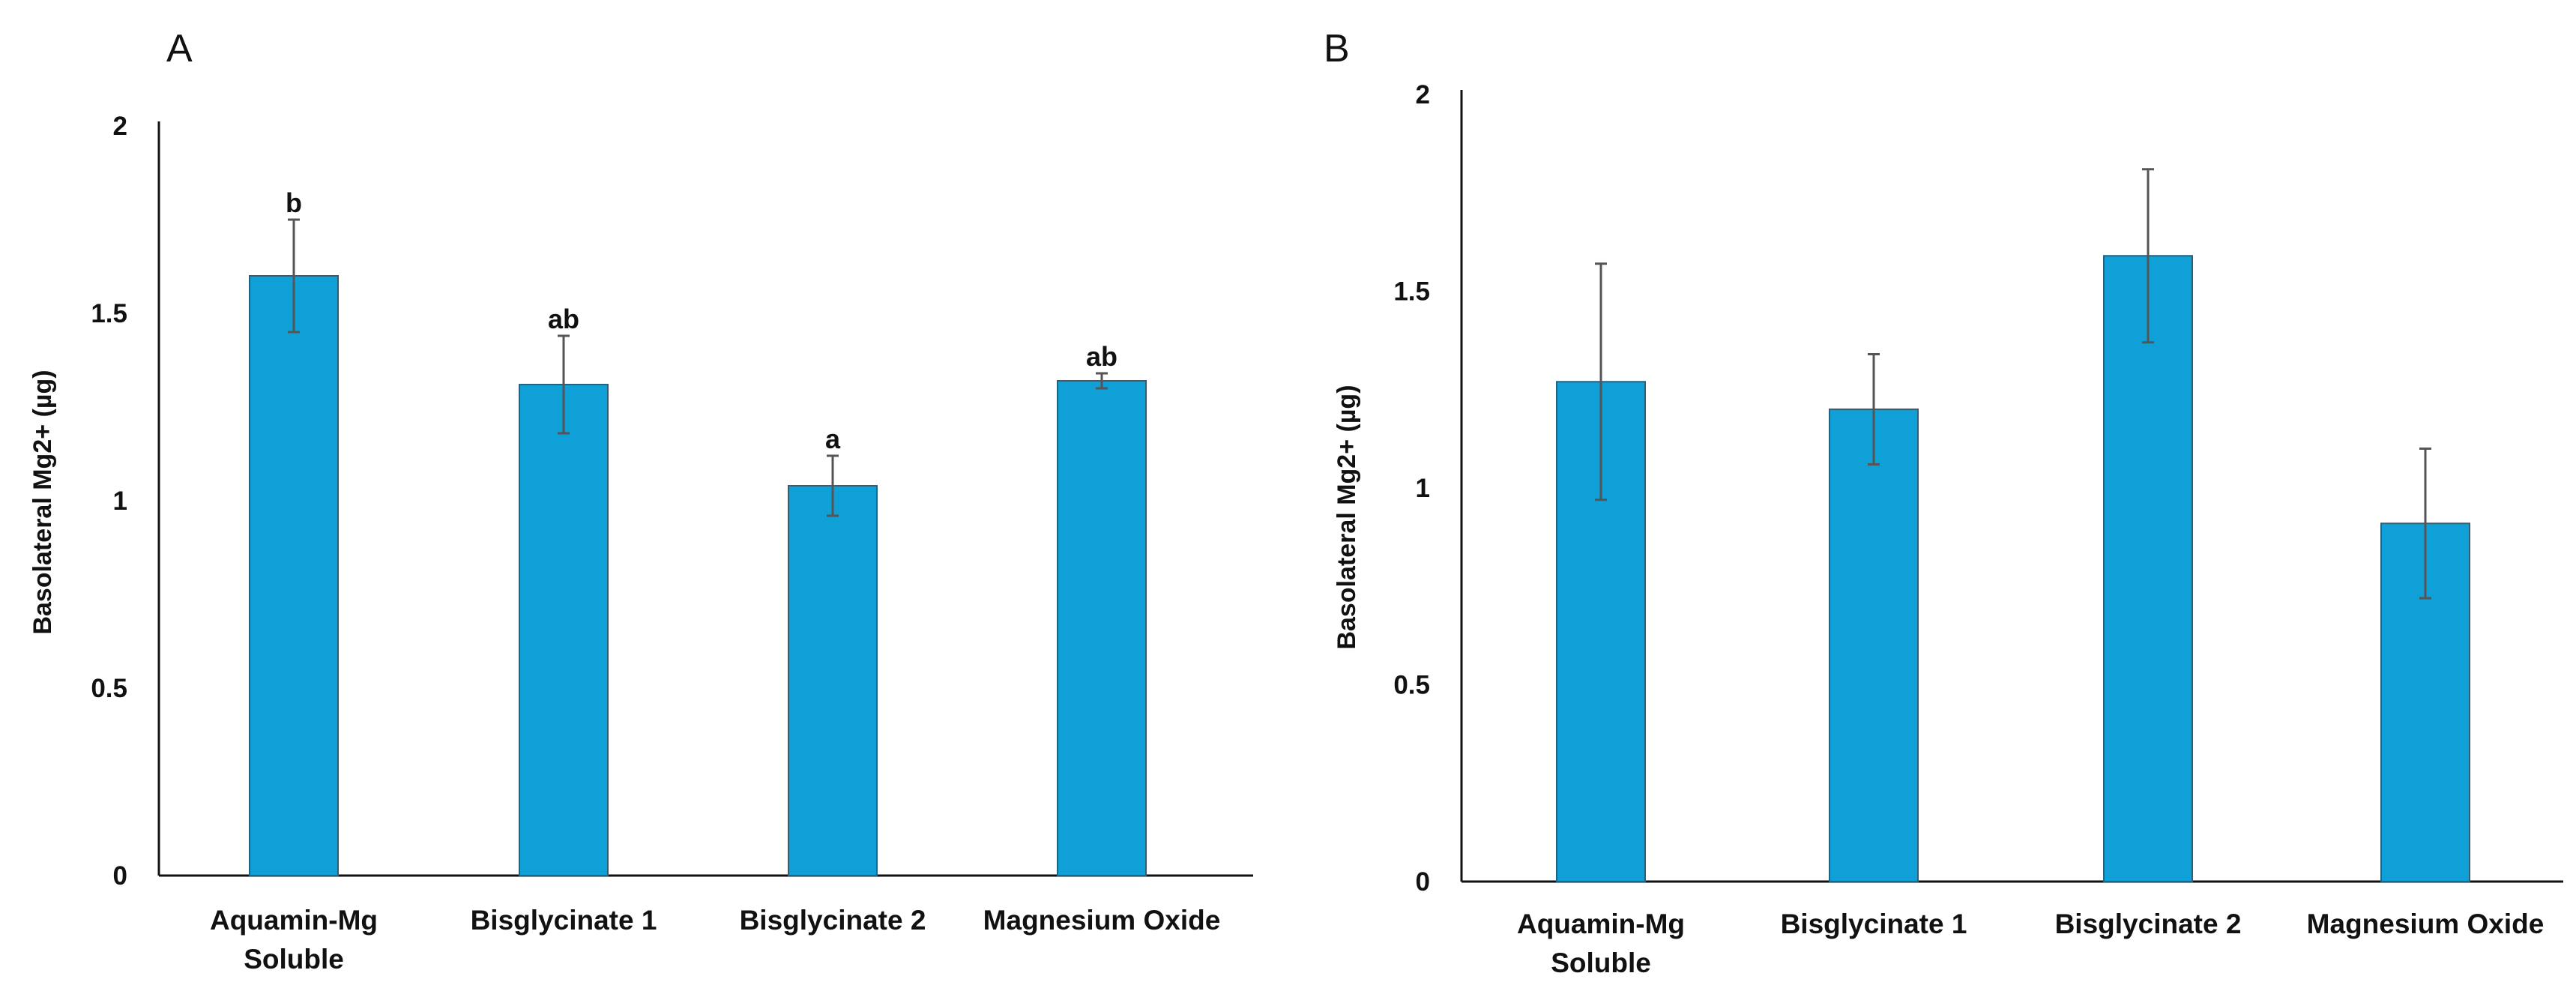  I want to click on panel-letter: B, so click(1337, 49).